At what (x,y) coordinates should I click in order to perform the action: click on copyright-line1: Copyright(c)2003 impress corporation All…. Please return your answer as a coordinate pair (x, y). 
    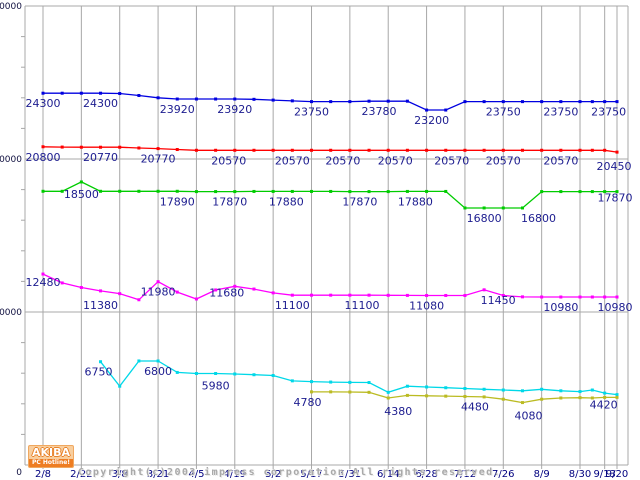
    Looking at the image, I should click on (289, 472).